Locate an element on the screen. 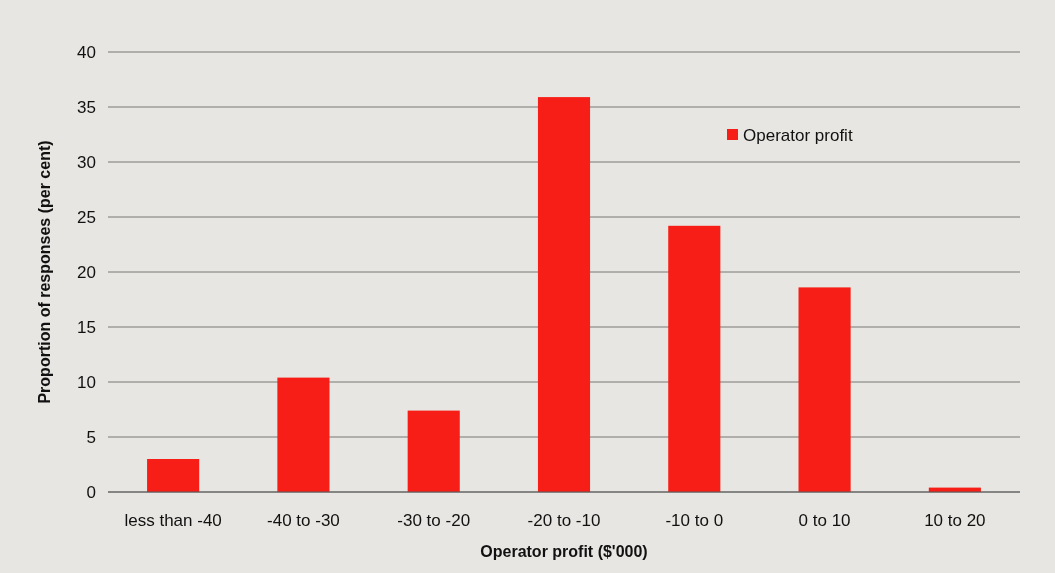 Image resolution: width=1055 pixels, height=573 pixels. x-tick-label: less than -40 is located at coordinates (173, 520).